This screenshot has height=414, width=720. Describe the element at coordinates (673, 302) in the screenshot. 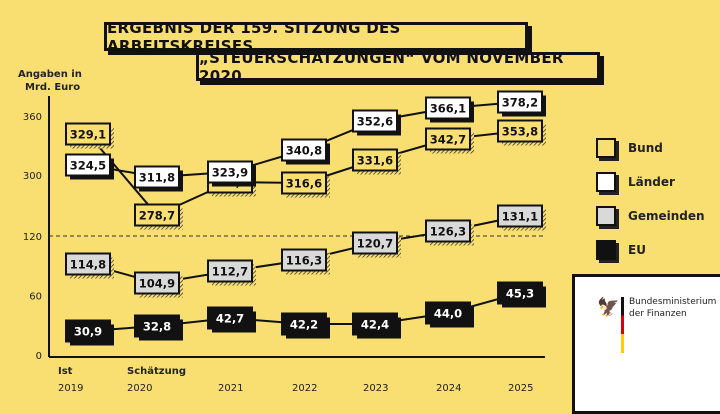

I see `logo-line-1: Bundesministerium` at that location.